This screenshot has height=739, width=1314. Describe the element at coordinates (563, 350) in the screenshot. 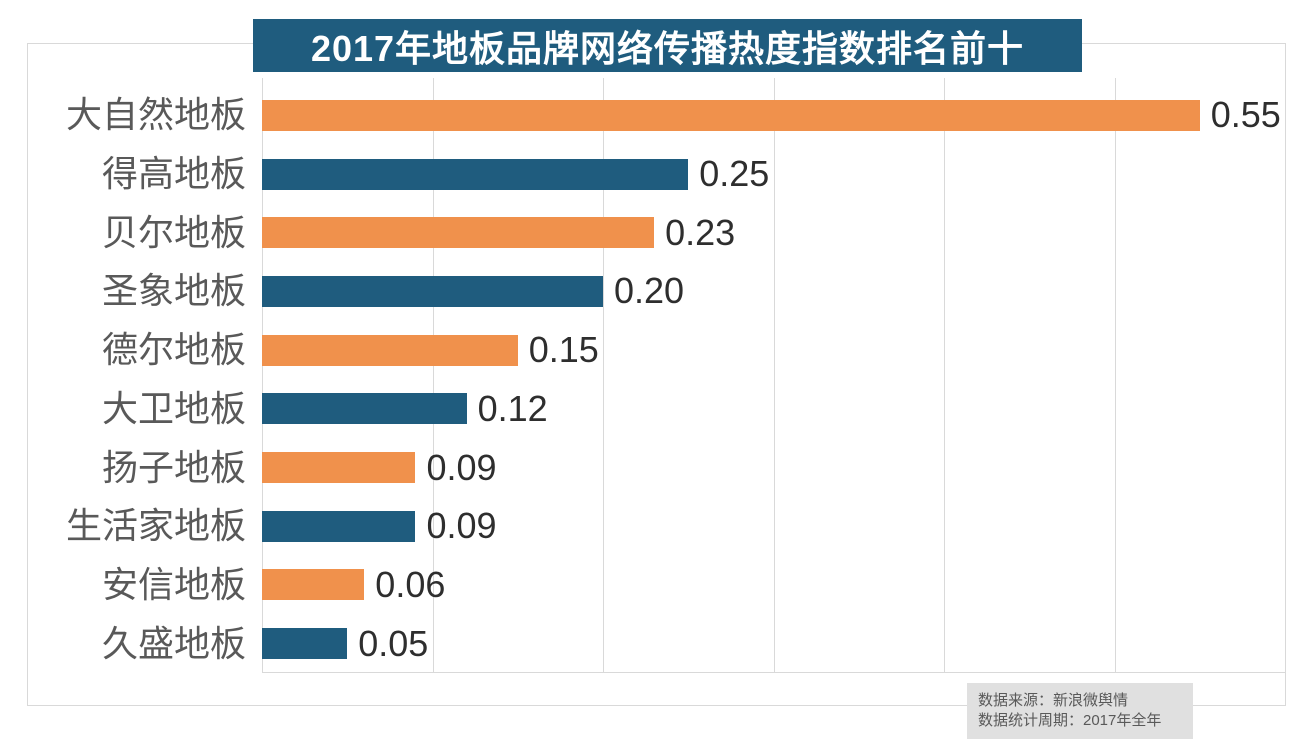

I see `value-label: 0.15` at that location.